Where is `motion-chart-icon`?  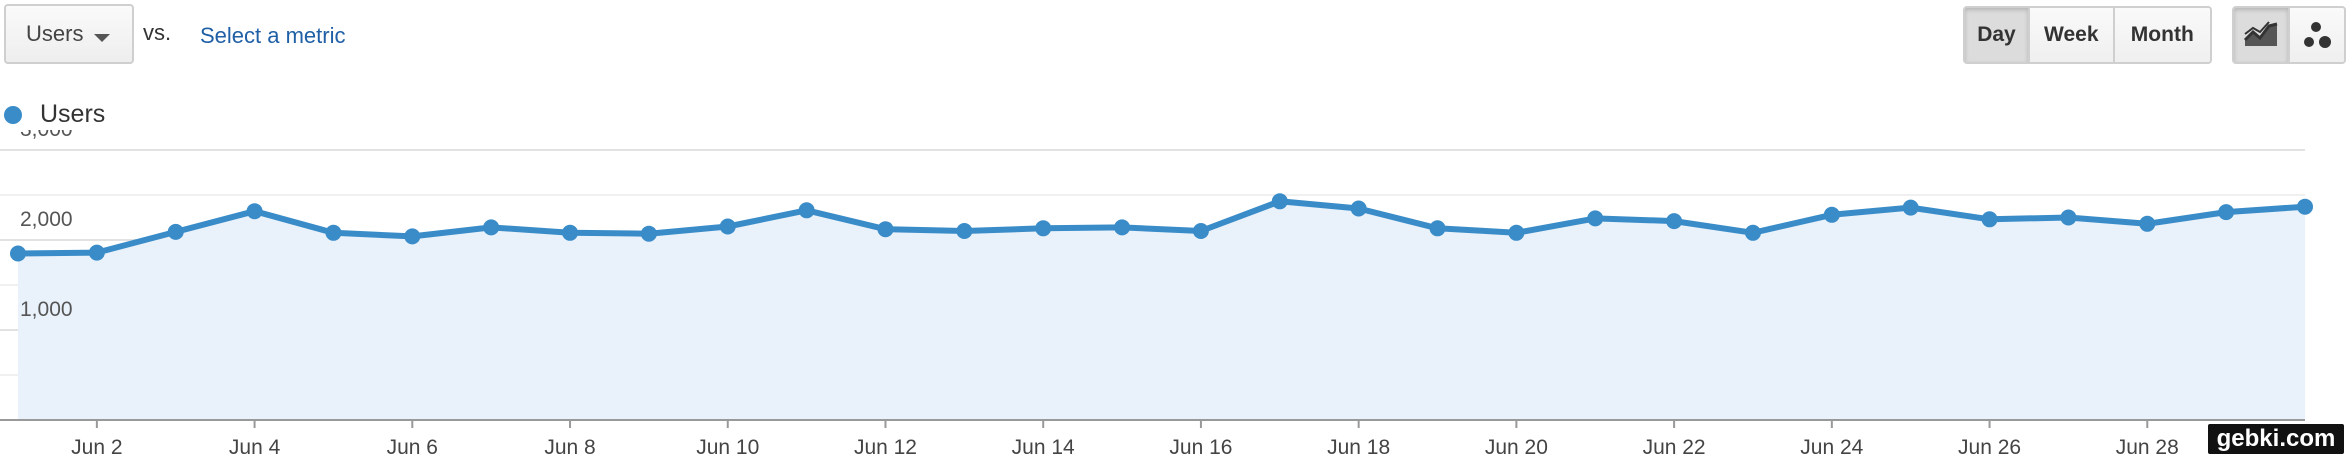
motion-chart-icon is located at coordinates (2317, 35).